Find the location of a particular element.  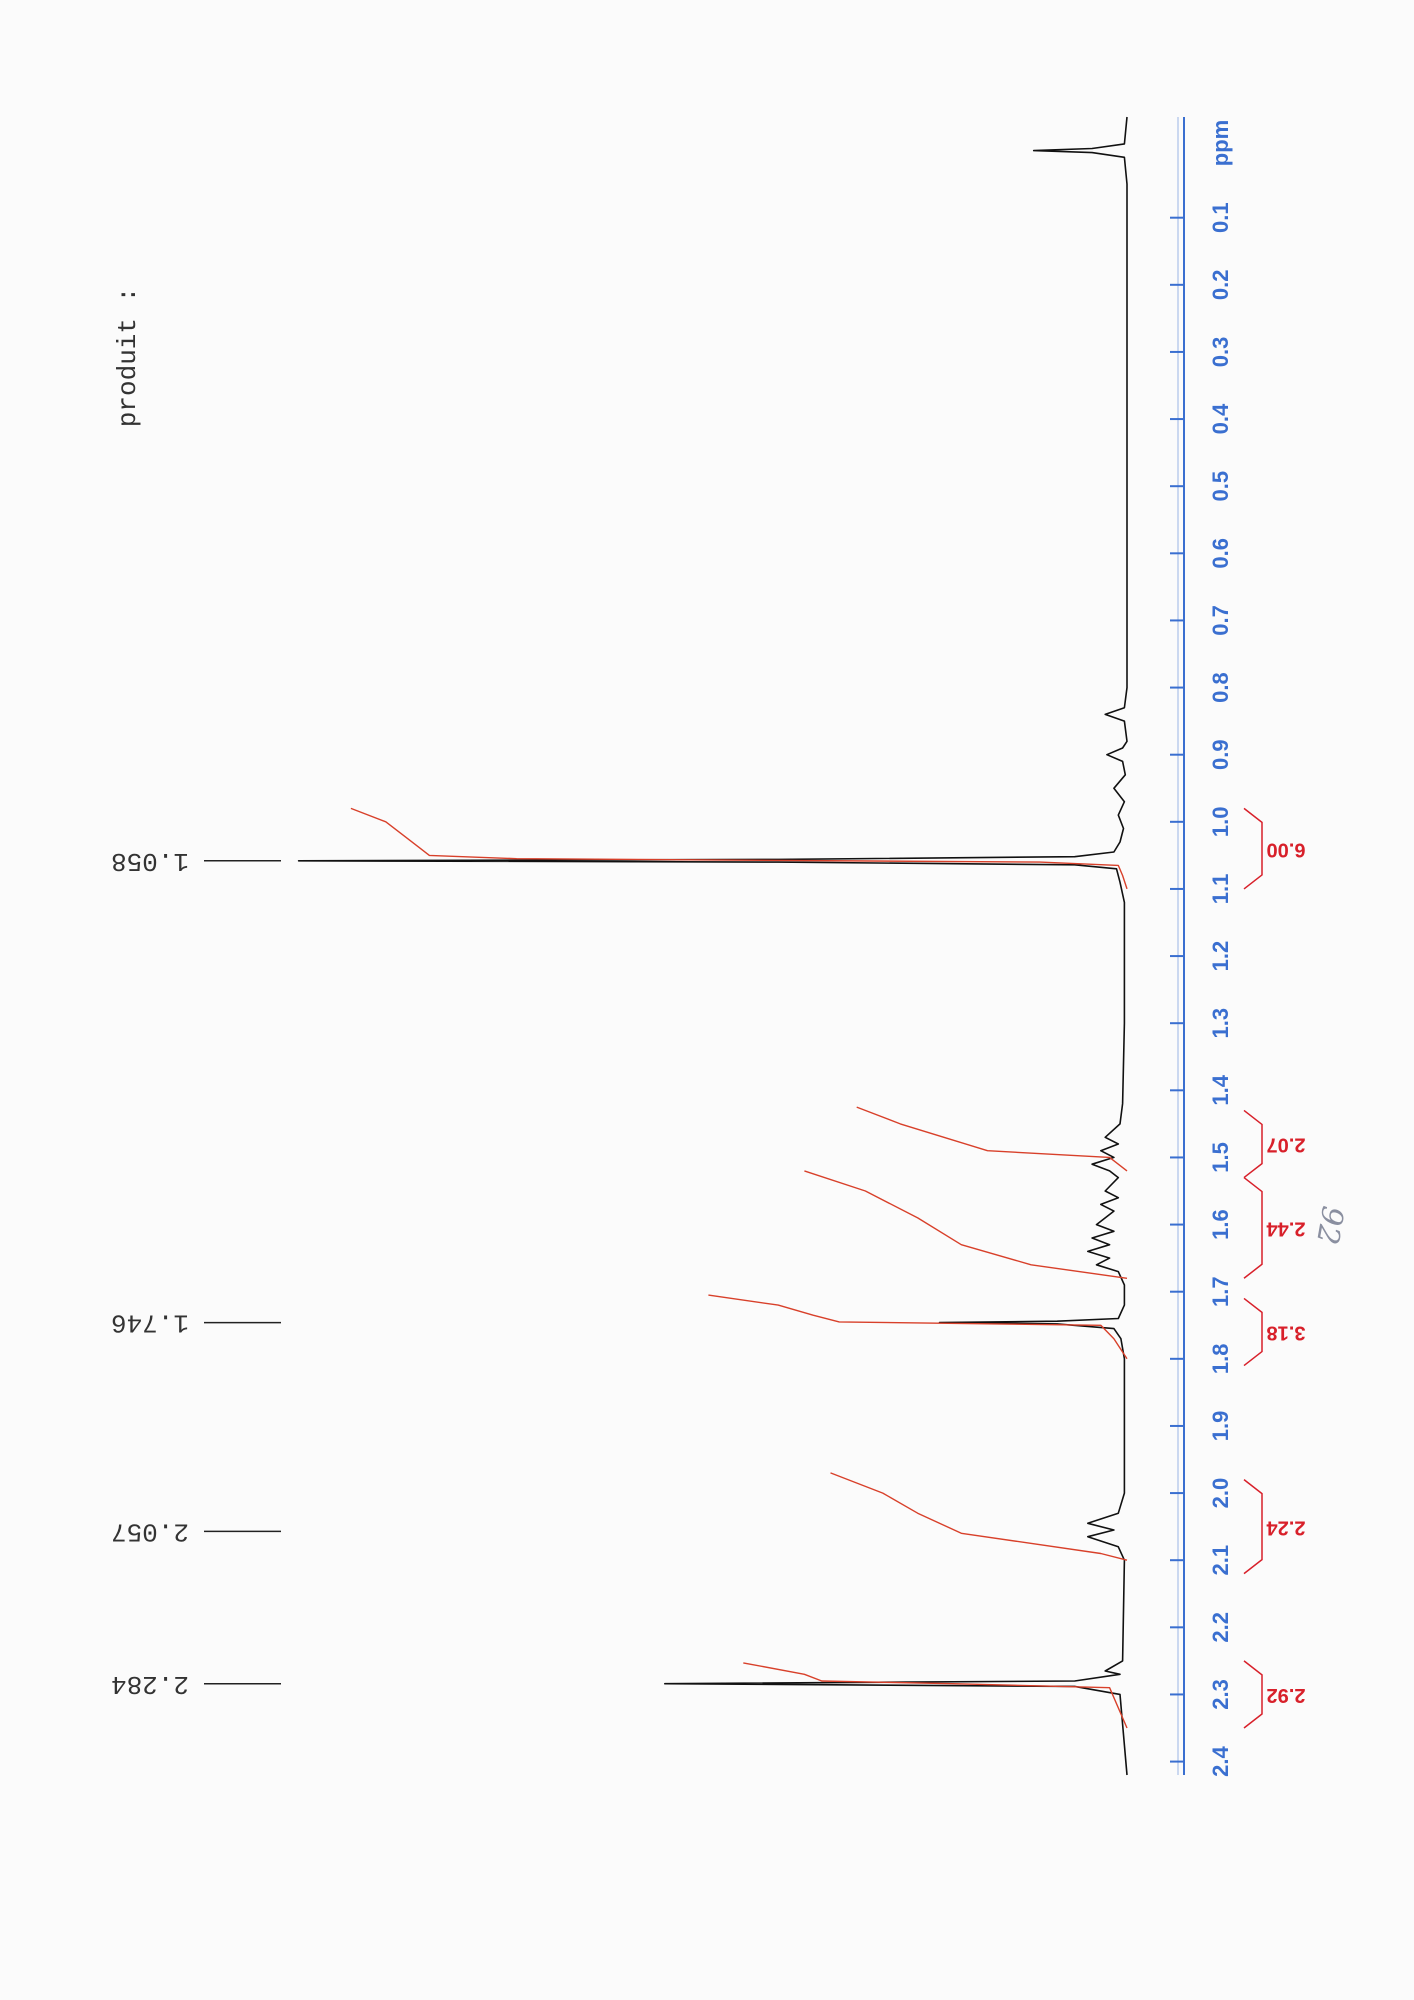

x-tick-label: 0.9 is located at coordinates (1220, 754).